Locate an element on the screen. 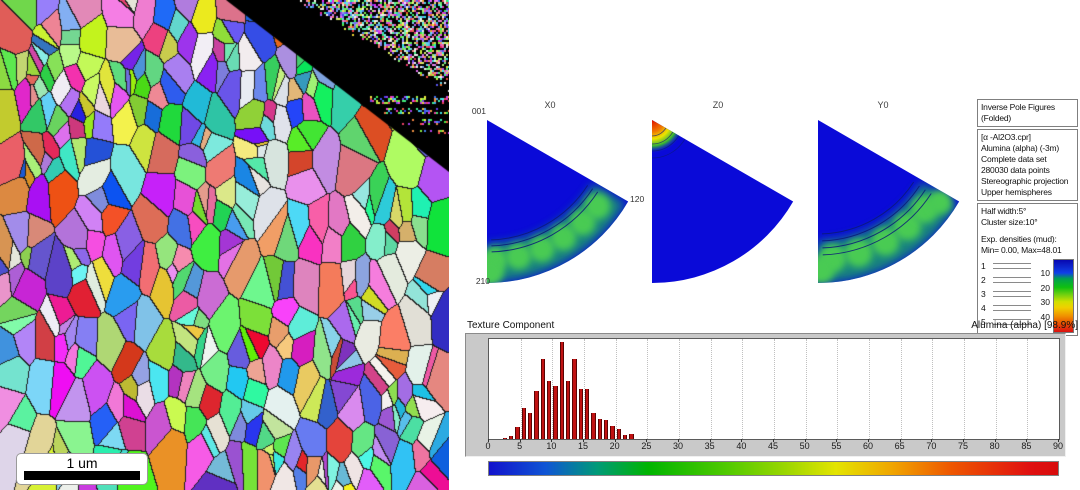  pole-figure-title-x0: X0 is located at coordinates (550, 105).